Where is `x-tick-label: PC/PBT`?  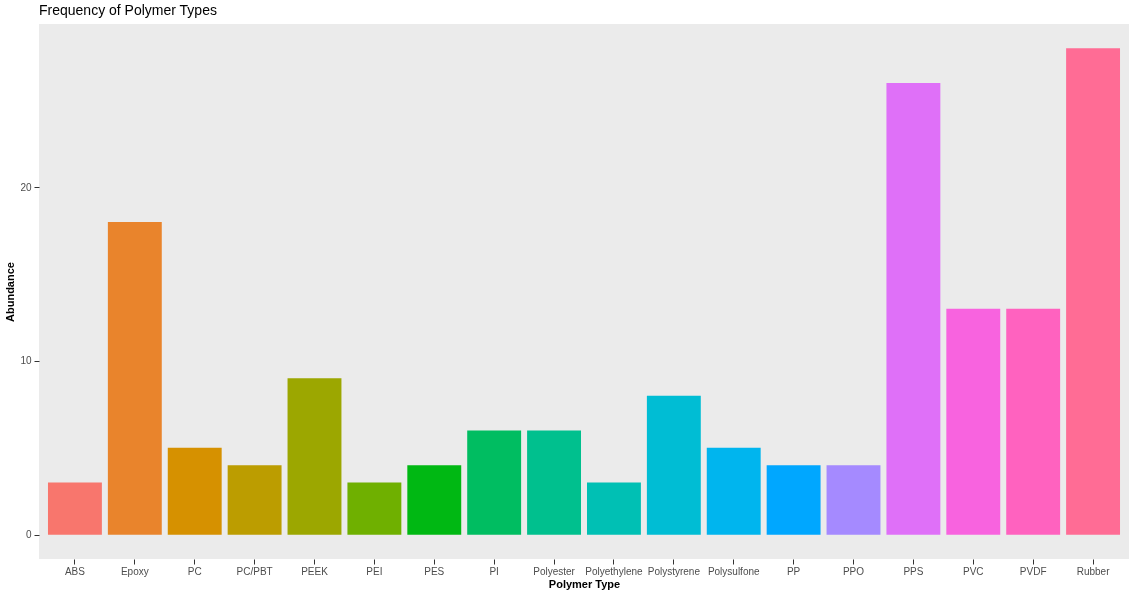 x-tick-label: PC/PBT is located at coordinates (254, 571).